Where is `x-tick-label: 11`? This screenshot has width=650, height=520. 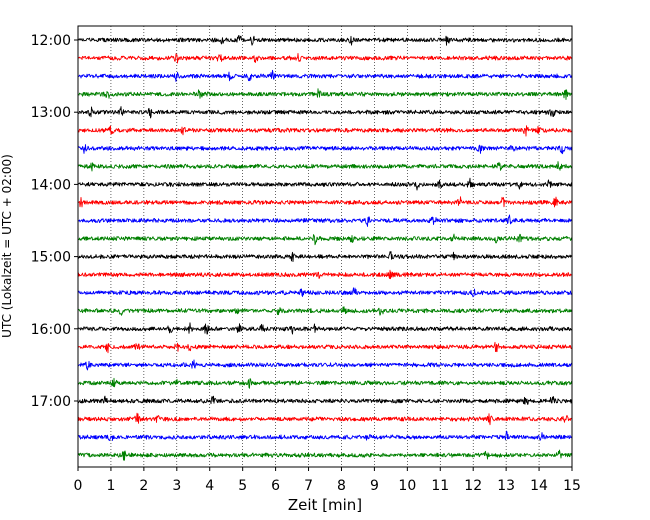 x-tick-label: 11 is located at coordinates (440, 486).